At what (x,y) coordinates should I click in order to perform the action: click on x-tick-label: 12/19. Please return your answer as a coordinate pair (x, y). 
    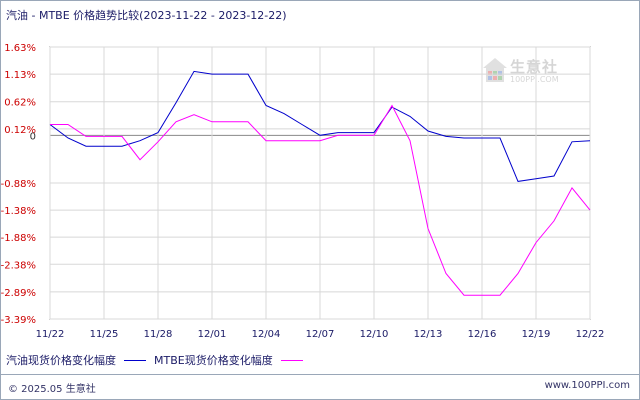
    Looking at the image, I should click on (536, 334).